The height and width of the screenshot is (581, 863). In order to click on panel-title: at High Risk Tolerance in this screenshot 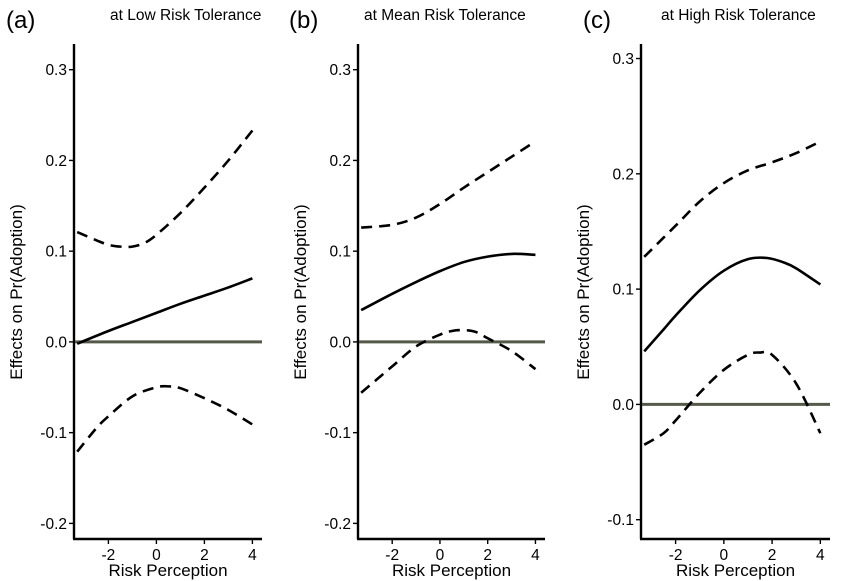, I will do `click(738, 15)`.